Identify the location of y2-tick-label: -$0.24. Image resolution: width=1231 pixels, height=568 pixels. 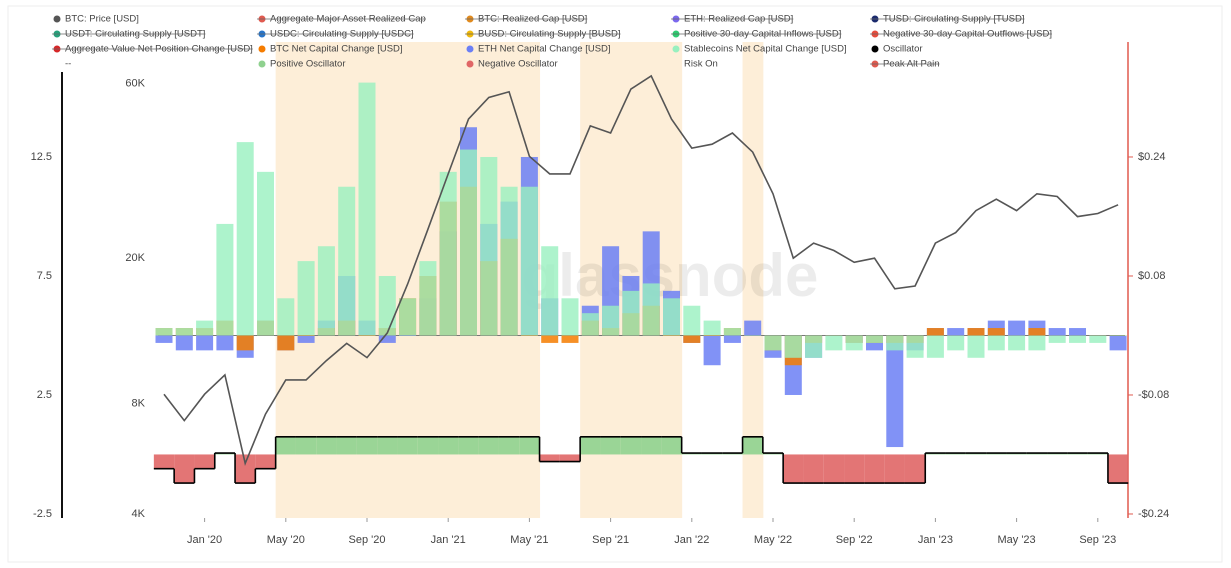
(1153, 514).